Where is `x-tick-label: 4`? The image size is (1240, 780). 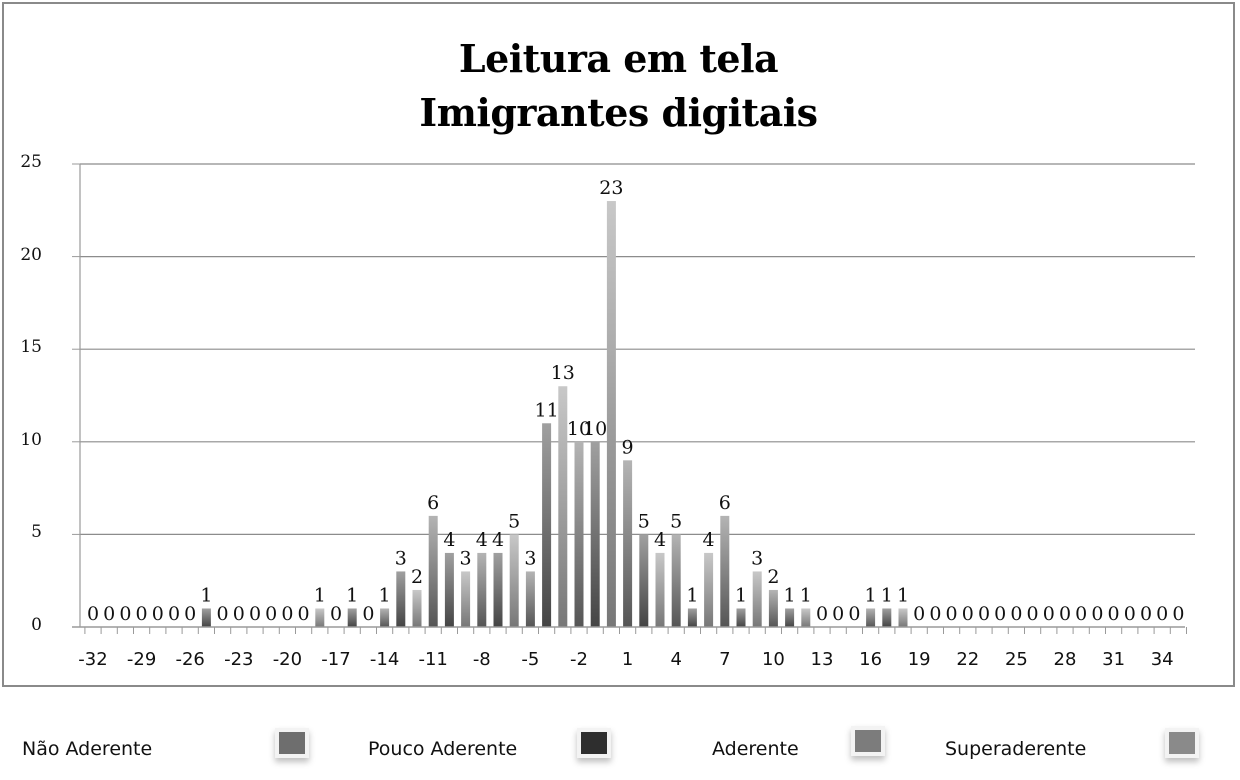 x-tick-label: 4 is located at coordinates (676, 659).